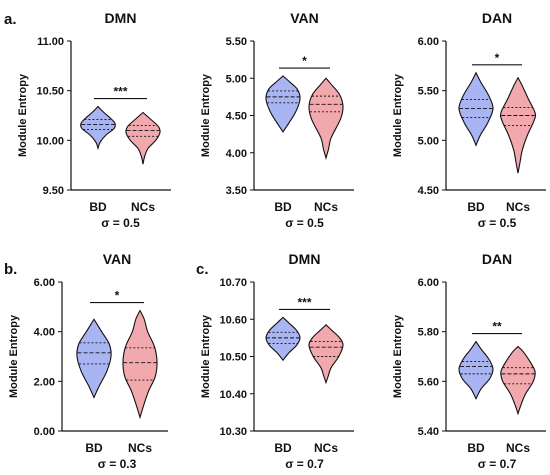 The height and width of the screenshot is (475, 550). What do you see at coordinates (233, 395) in the screenshot?
I see `y-tick-label: 10.40` at bounding box center [233, 395].